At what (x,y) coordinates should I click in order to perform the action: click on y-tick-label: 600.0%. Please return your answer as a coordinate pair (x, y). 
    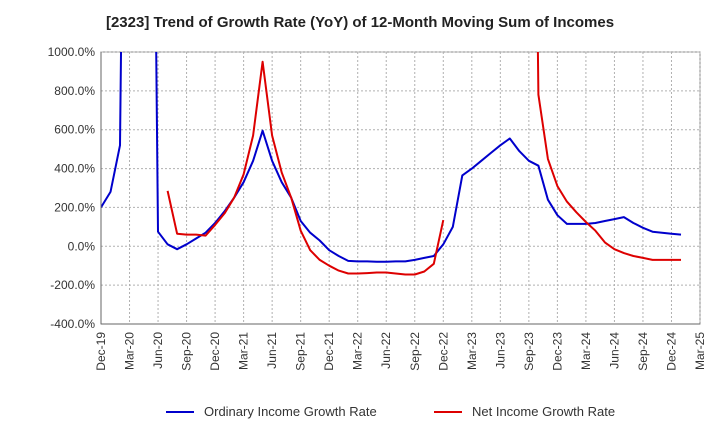
    Looking at the image, I should click on (74, 130).